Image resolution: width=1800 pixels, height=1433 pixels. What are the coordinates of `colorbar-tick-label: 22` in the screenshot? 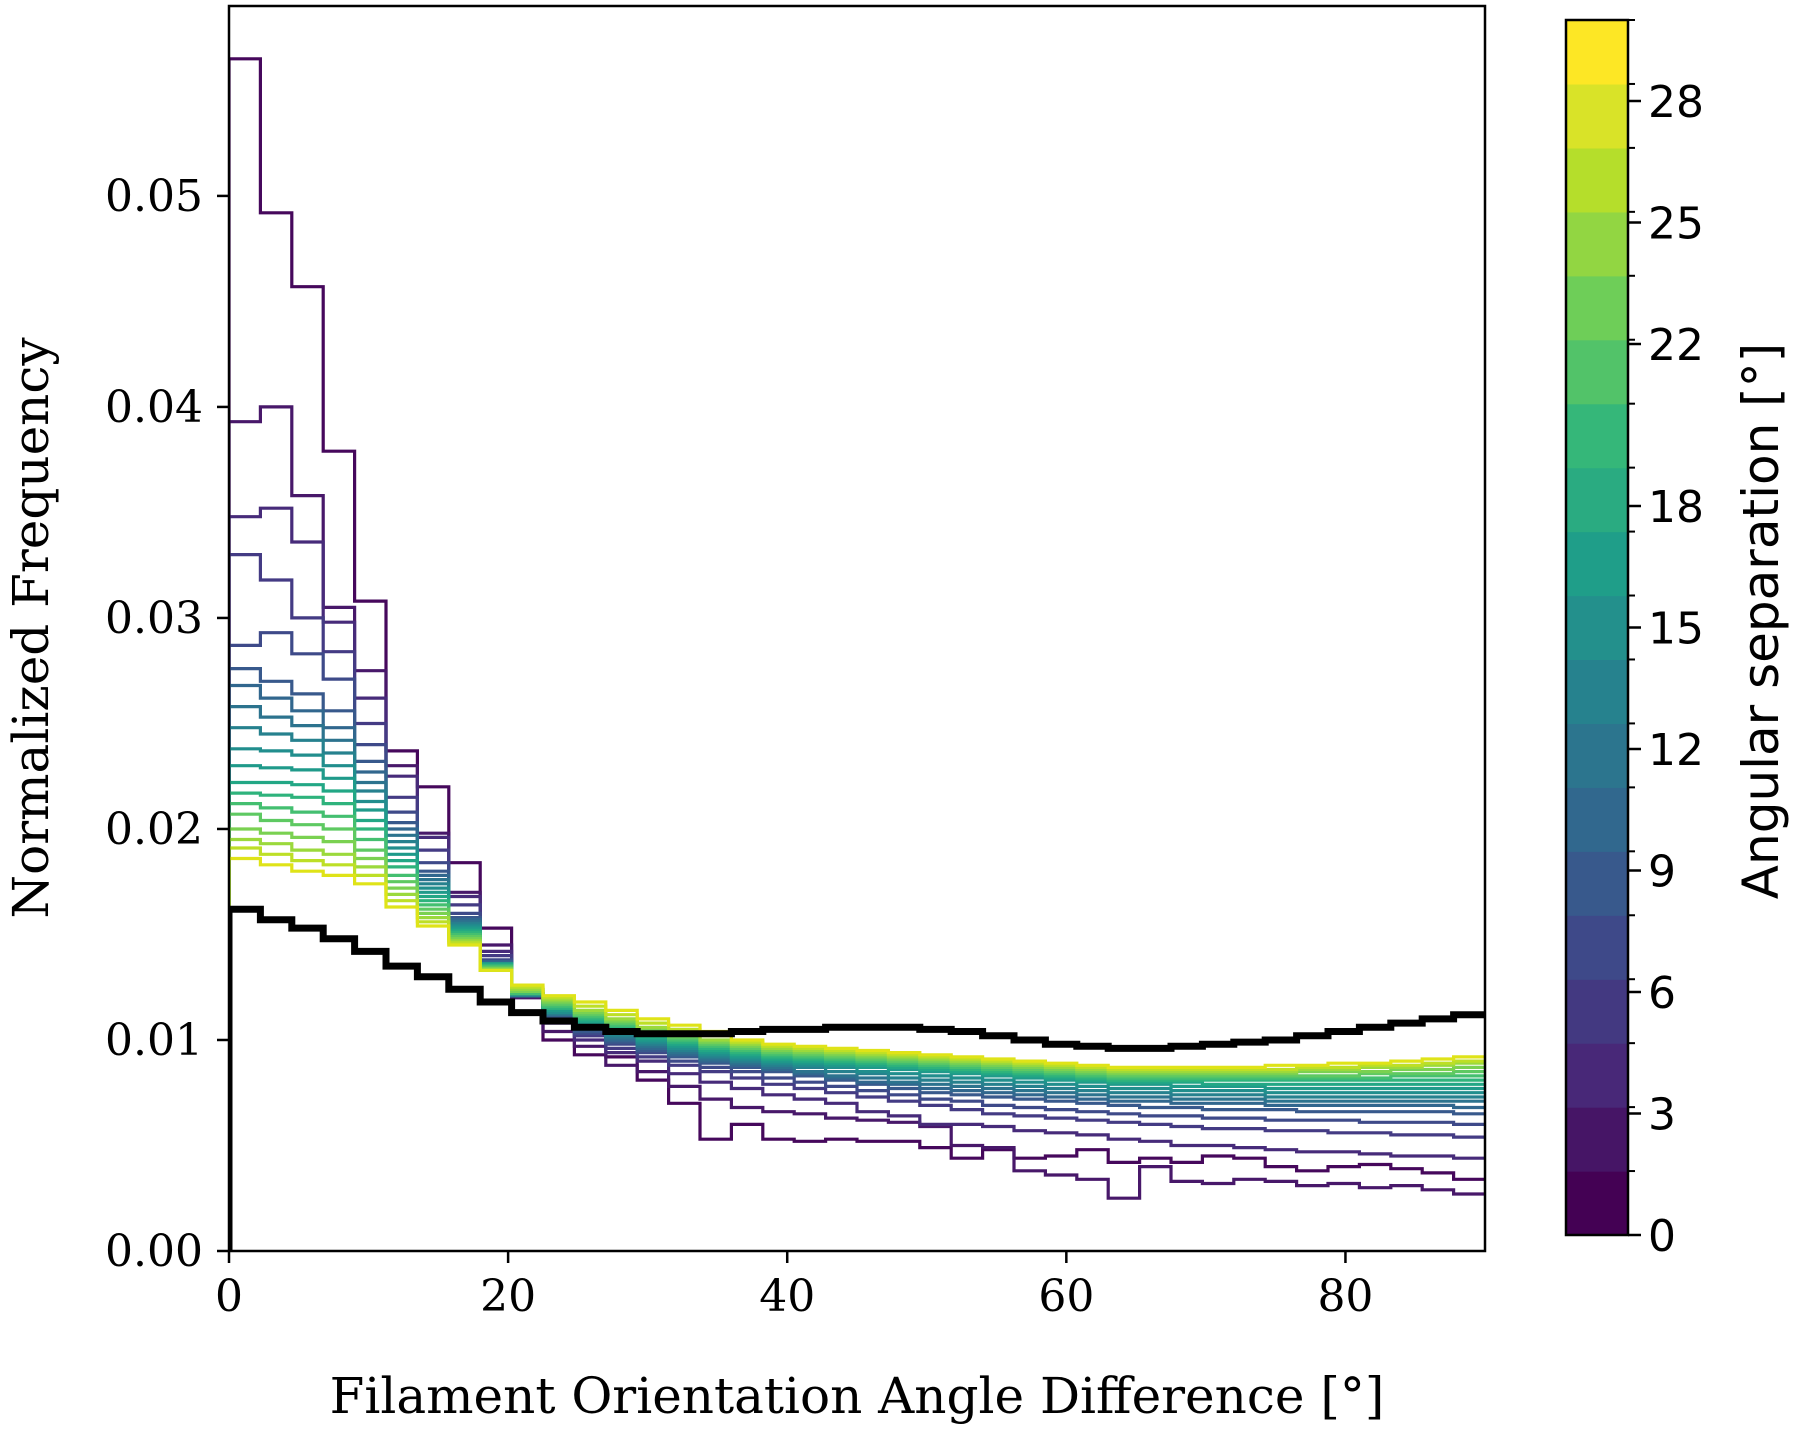 It's located at (1676, 345).